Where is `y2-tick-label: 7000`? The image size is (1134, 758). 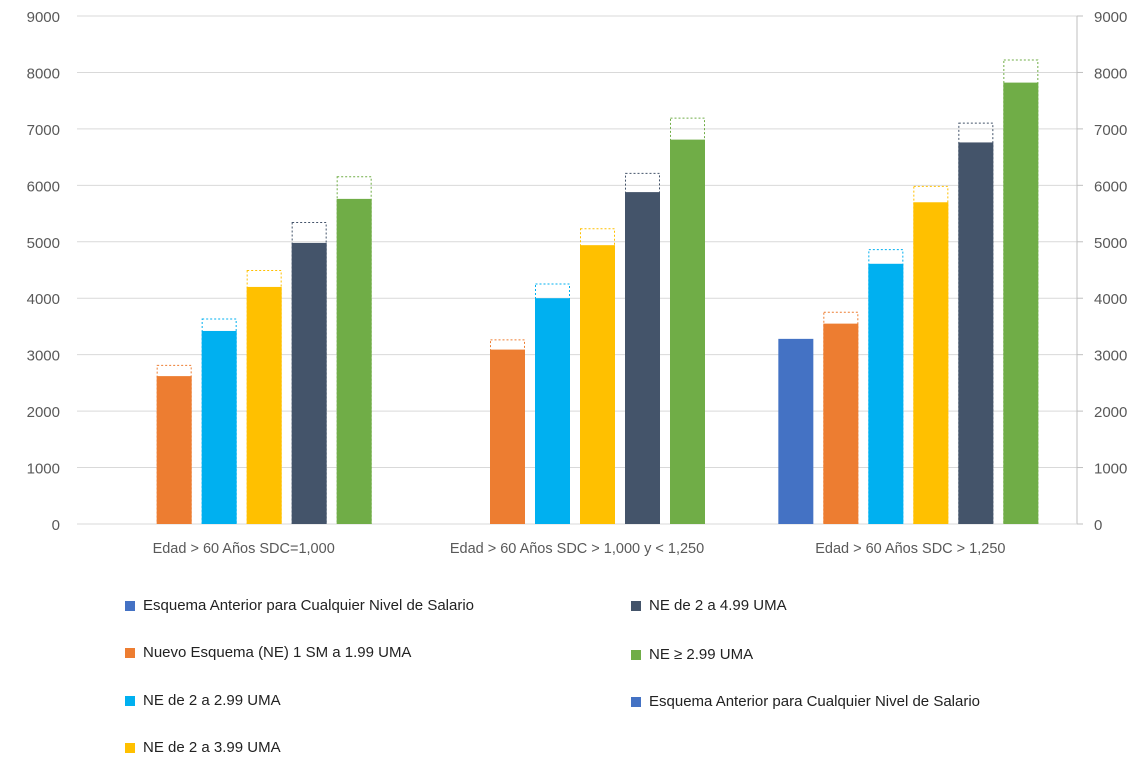 y2-tick-label: 7000 is located at coordinates (1110, 130).